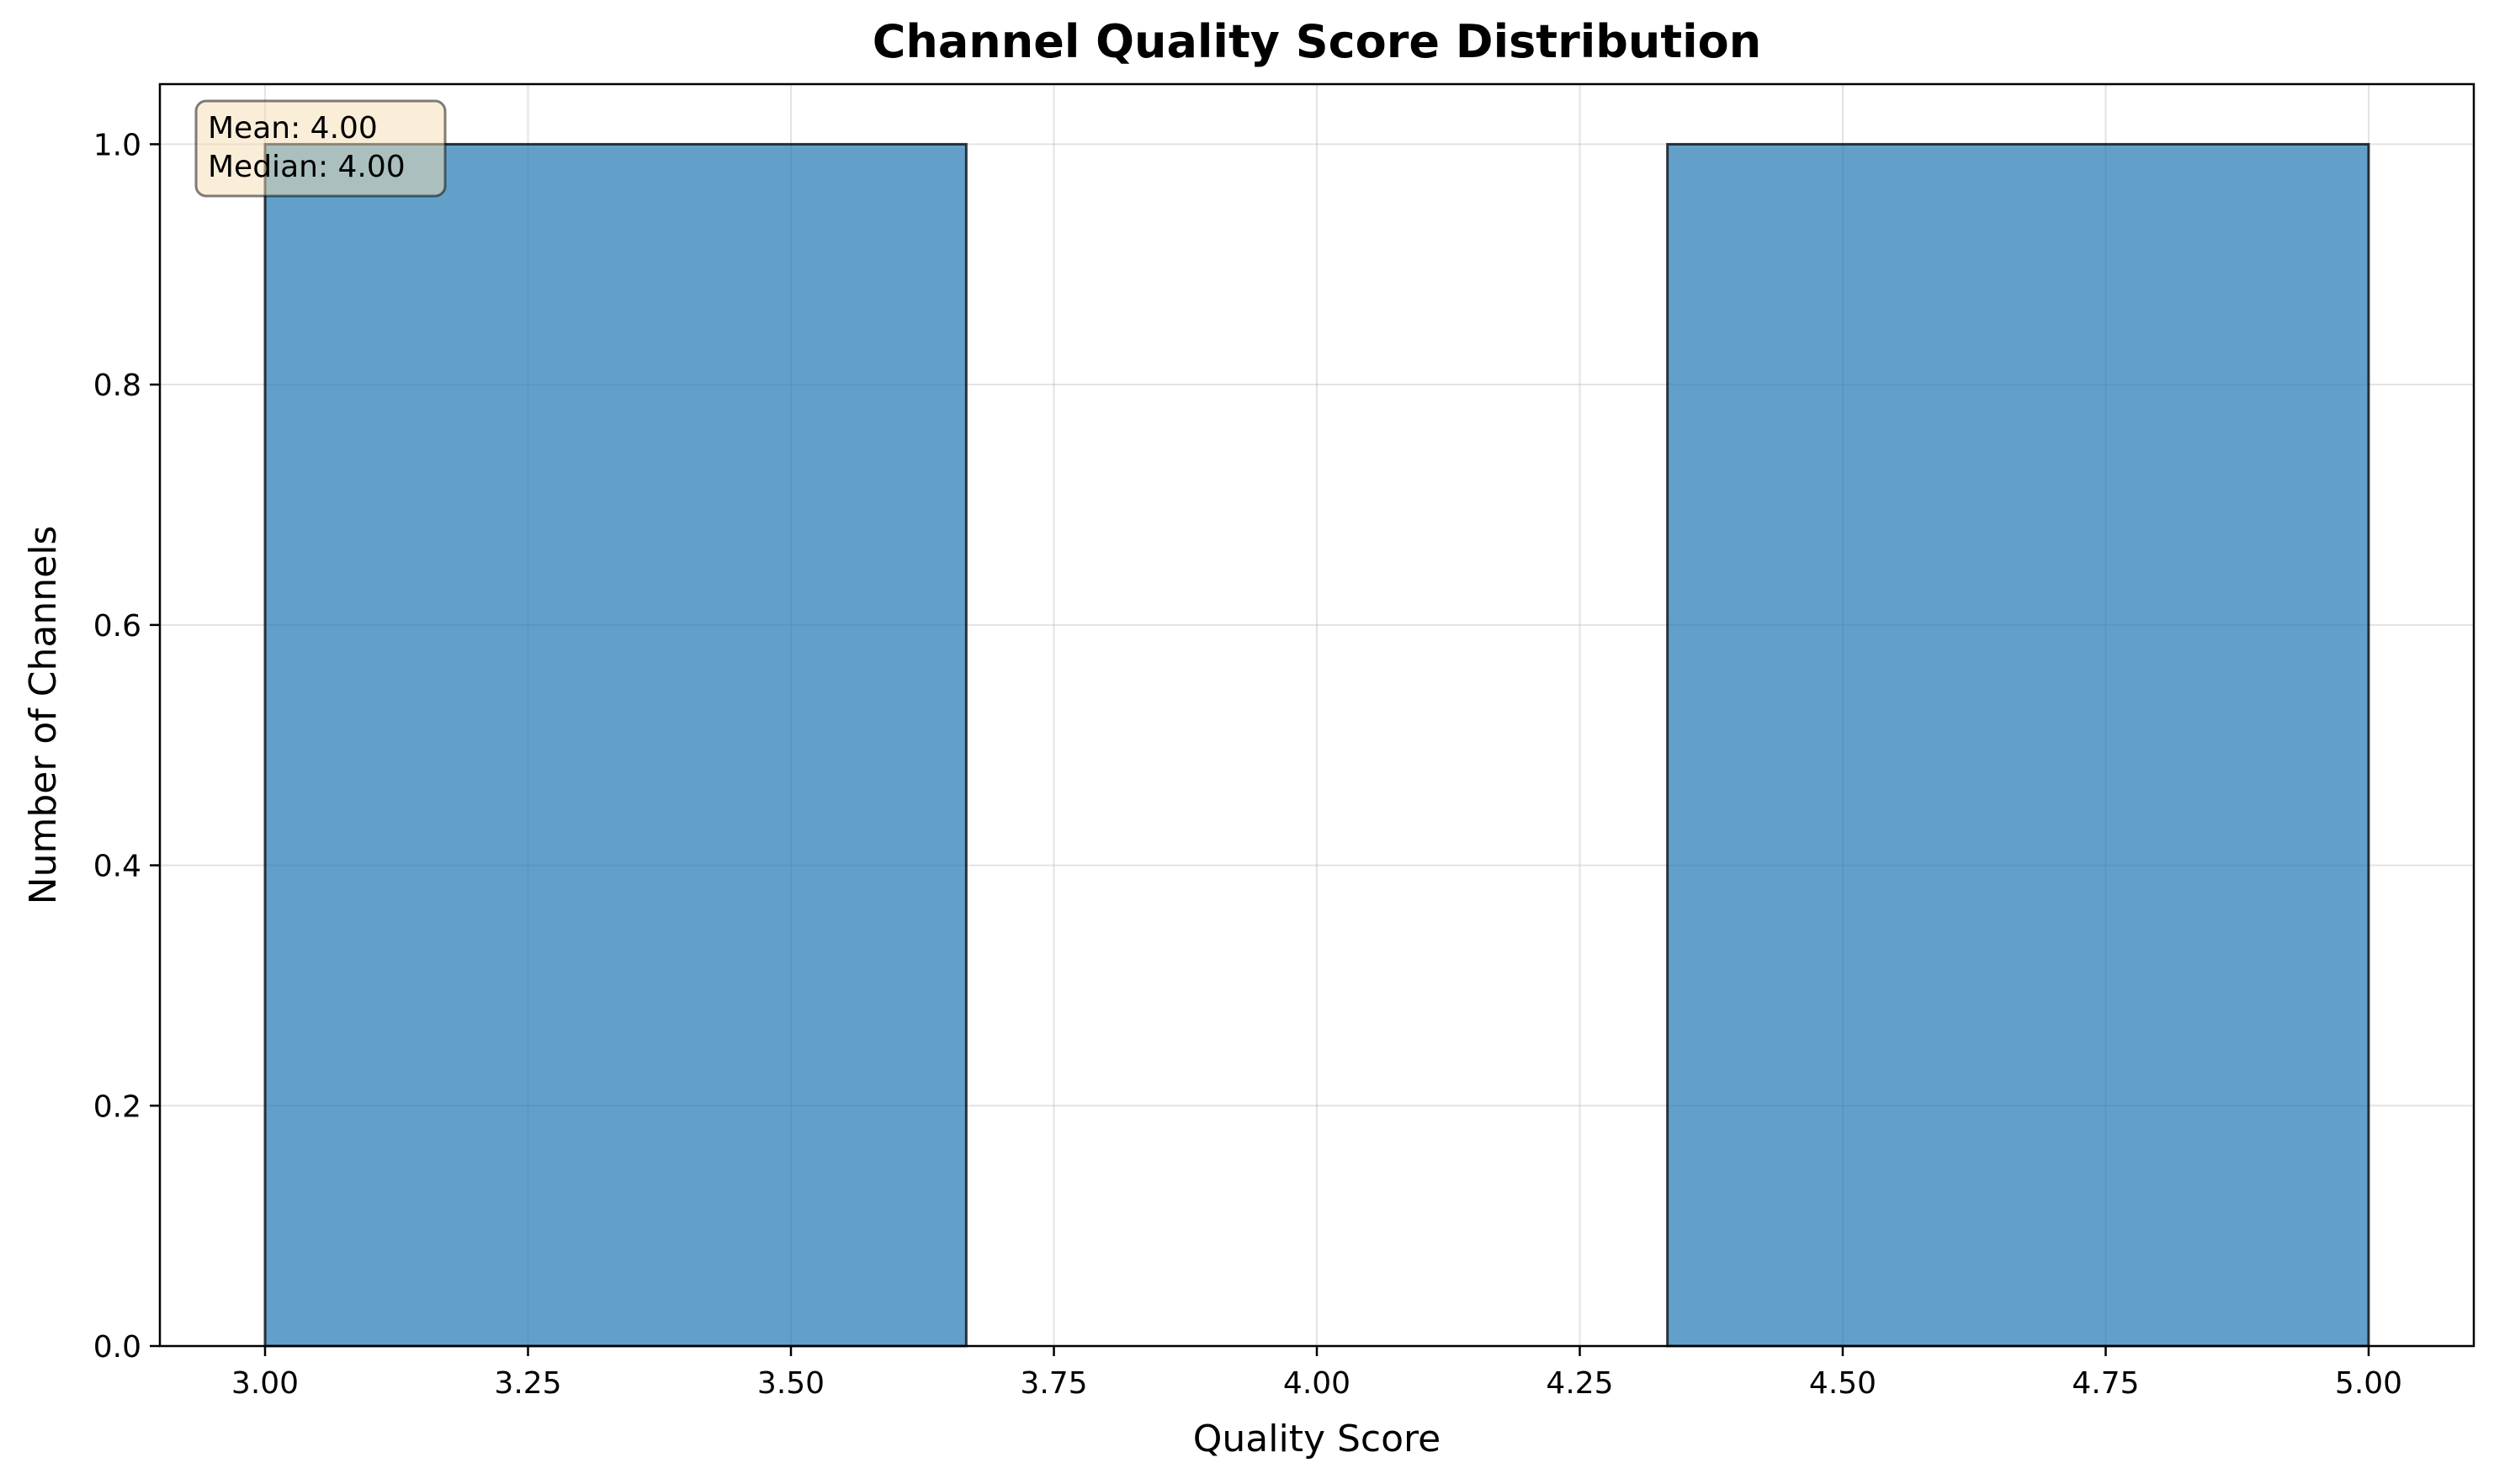 The width and height of the screenshot is (2494, 1484). Describe the element at coordinates (293, 128) in the screenshot. I see `stats-mean-text: Mean: 4.00` at that location.